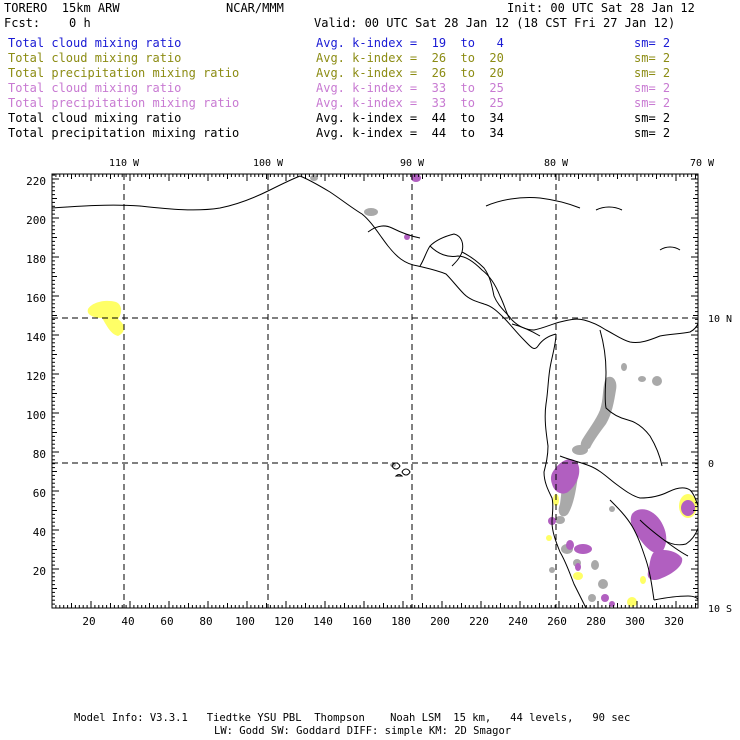 This screenshot has height=740, width=740. I want to click on latitude-labels: 10 N 0 10 S, so click(720, 464).